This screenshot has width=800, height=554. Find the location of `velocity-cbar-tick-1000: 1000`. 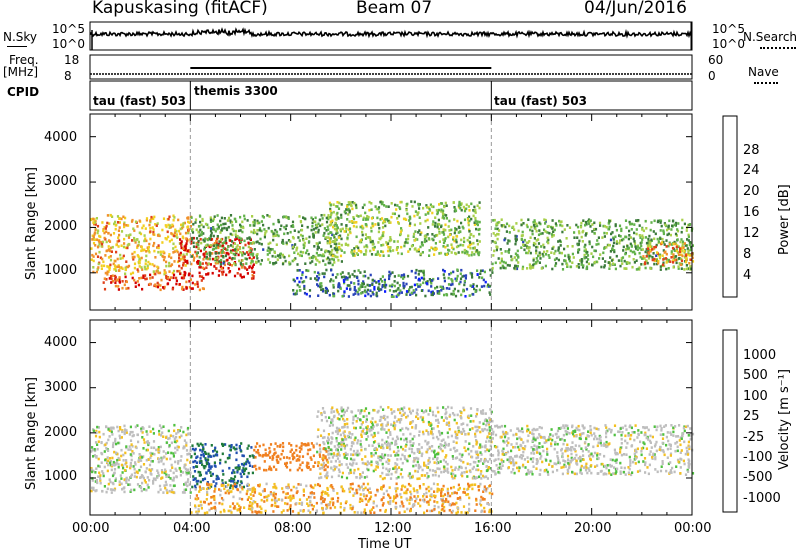

velocity-cbar-tick-1000: 1000 is located at coordinates (760, 355).